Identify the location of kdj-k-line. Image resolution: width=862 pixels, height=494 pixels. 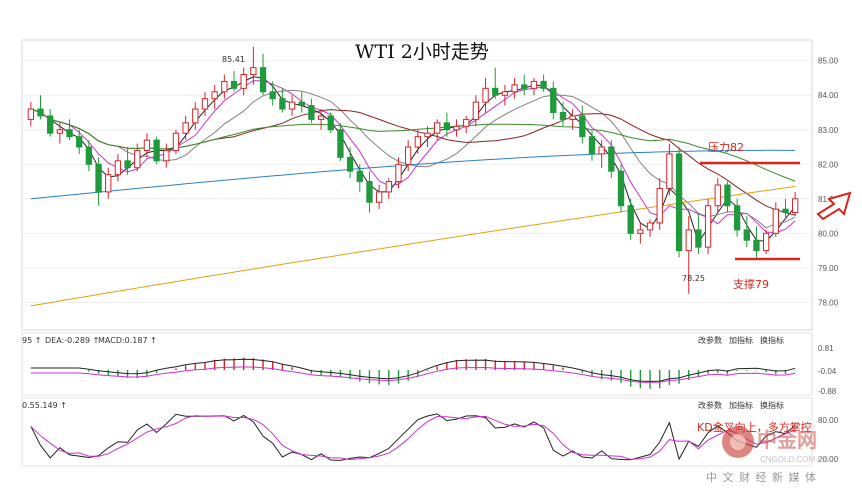
(413, 437).